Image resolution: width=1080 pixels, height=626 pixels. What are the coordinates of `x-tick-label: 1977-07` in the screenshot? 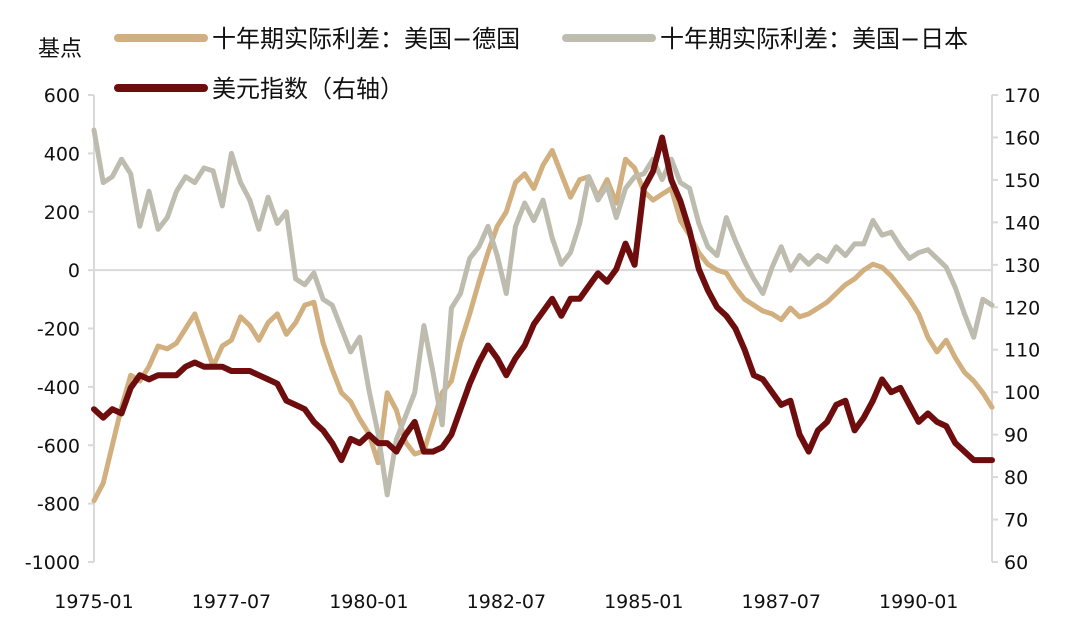 It's located at (231, 602).